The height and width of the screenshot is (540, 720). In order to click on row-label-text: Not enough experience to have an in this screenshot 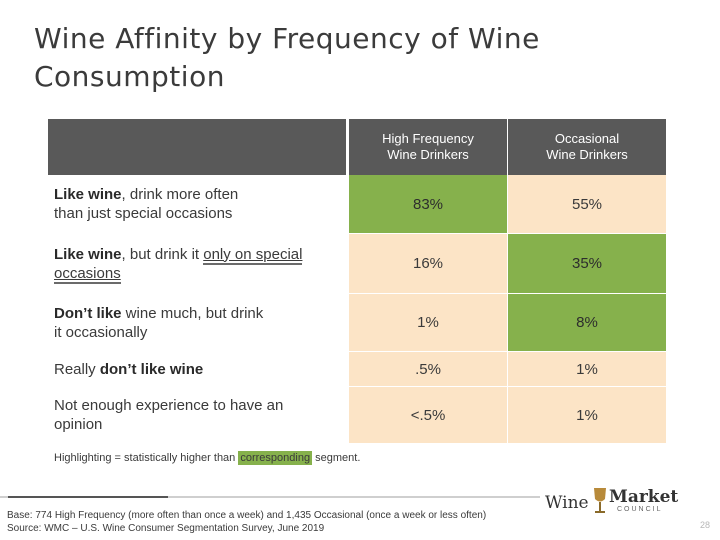, I will do `click(169, 405)`.